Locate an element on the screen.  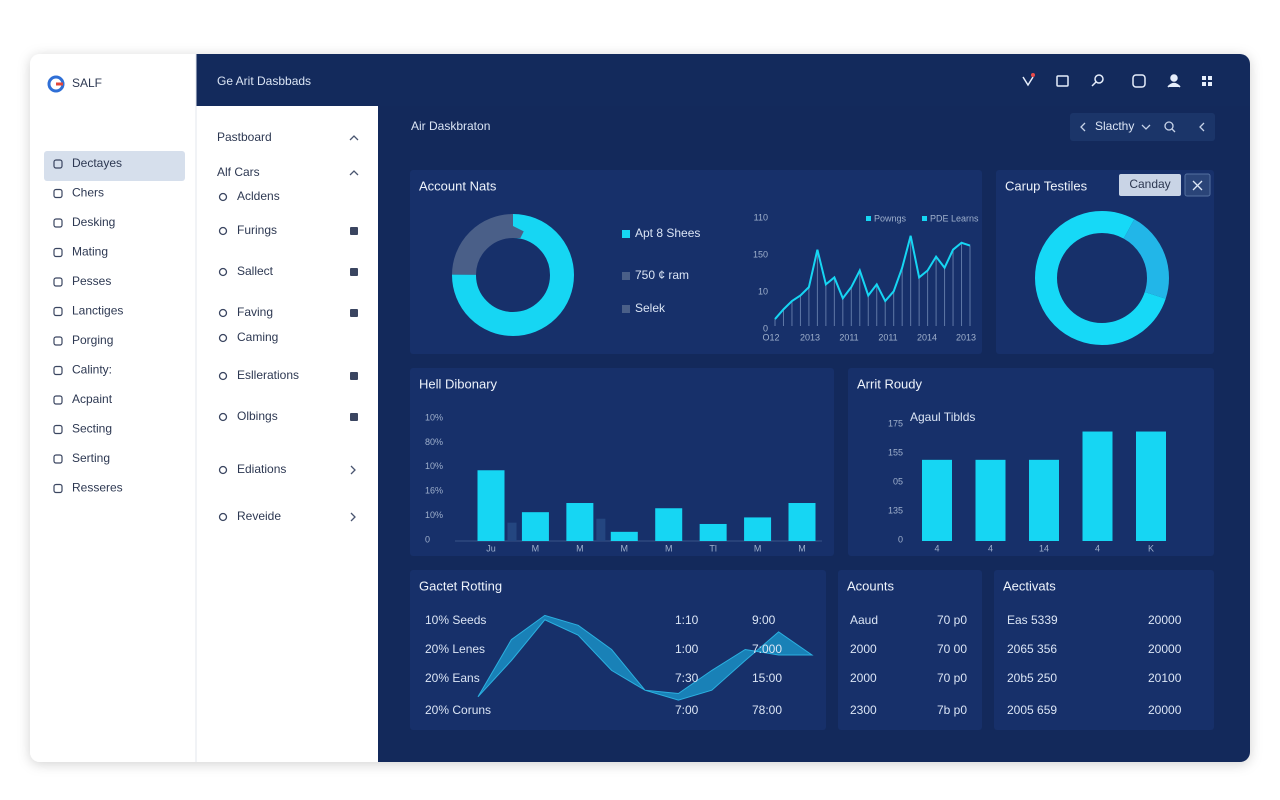
table-cell: 2000 is located at coordinates (863, 678).